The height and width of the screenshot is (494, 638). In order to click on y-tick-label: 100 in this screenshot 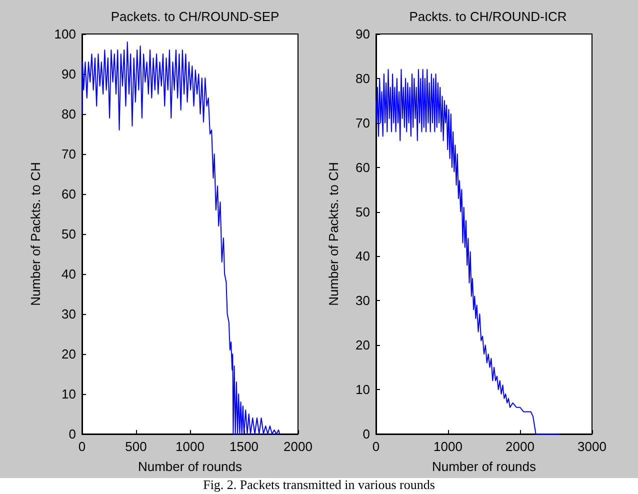, I will do `click(65, 34)`.